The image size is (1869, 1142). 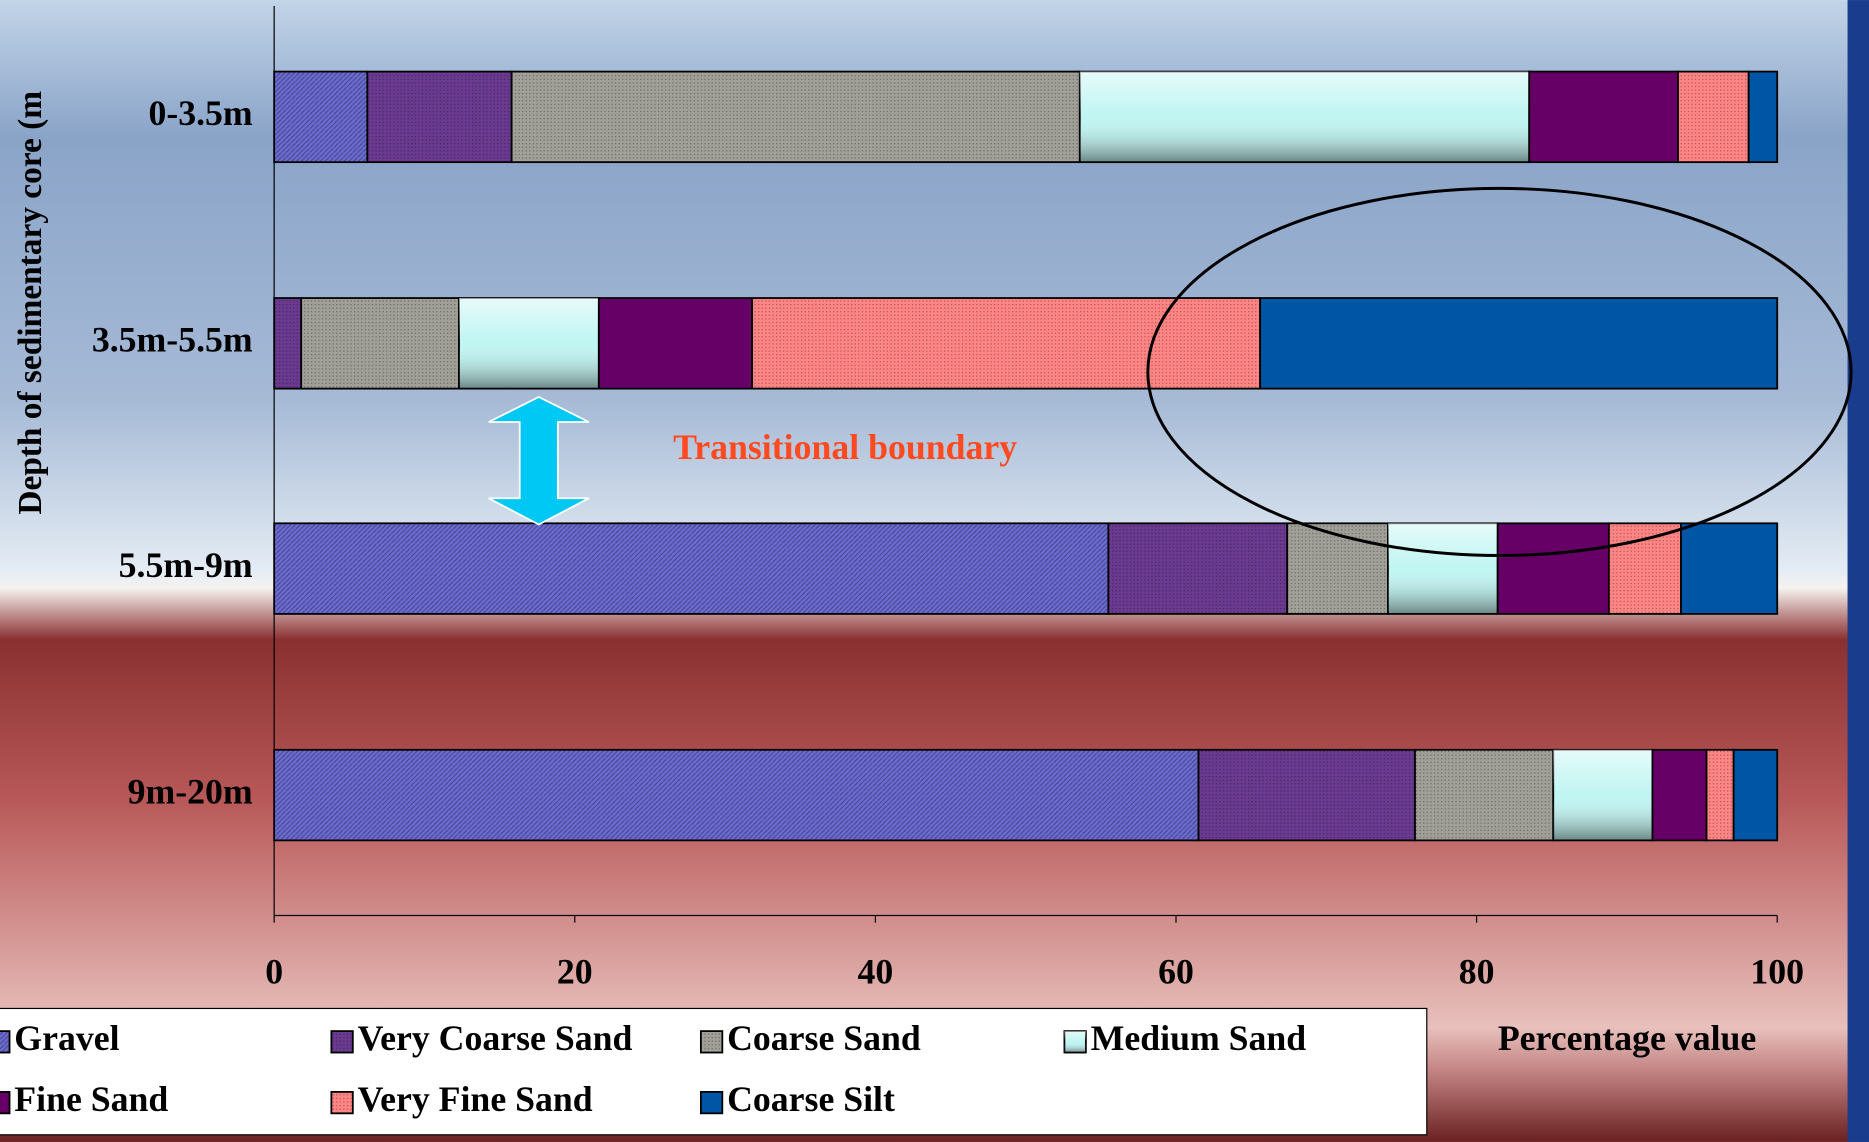 I want to click on legend-label: Coarse Silt, so click(x=811, y=1099).